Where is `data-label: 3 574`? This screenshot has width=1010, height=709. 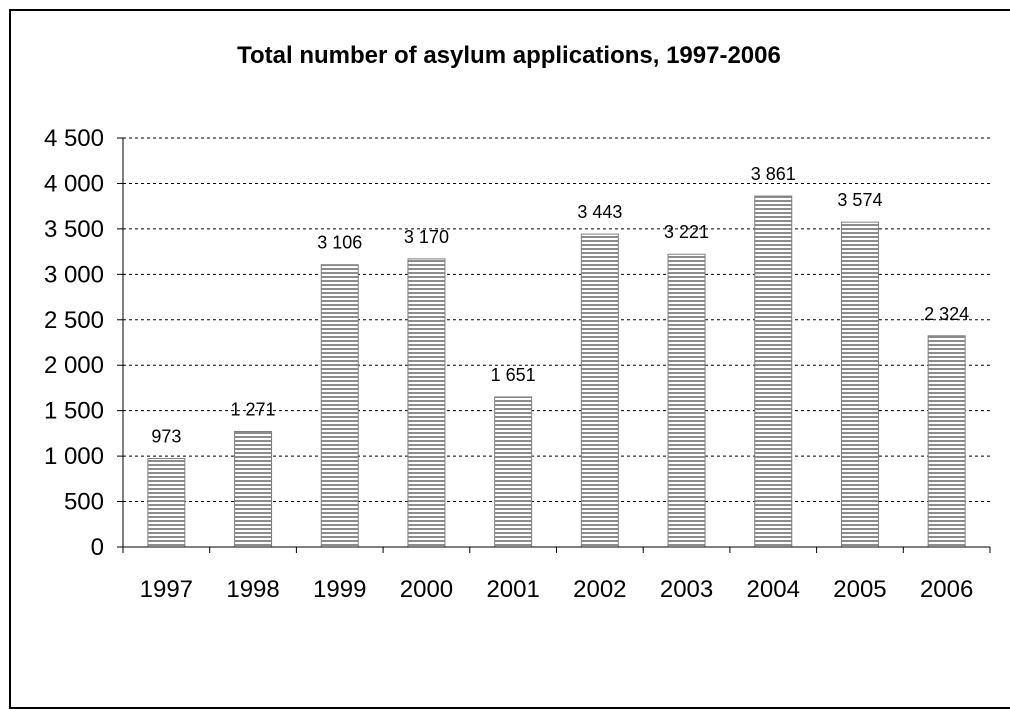 data-label: 3 574 is located at coordinates (859, 200).